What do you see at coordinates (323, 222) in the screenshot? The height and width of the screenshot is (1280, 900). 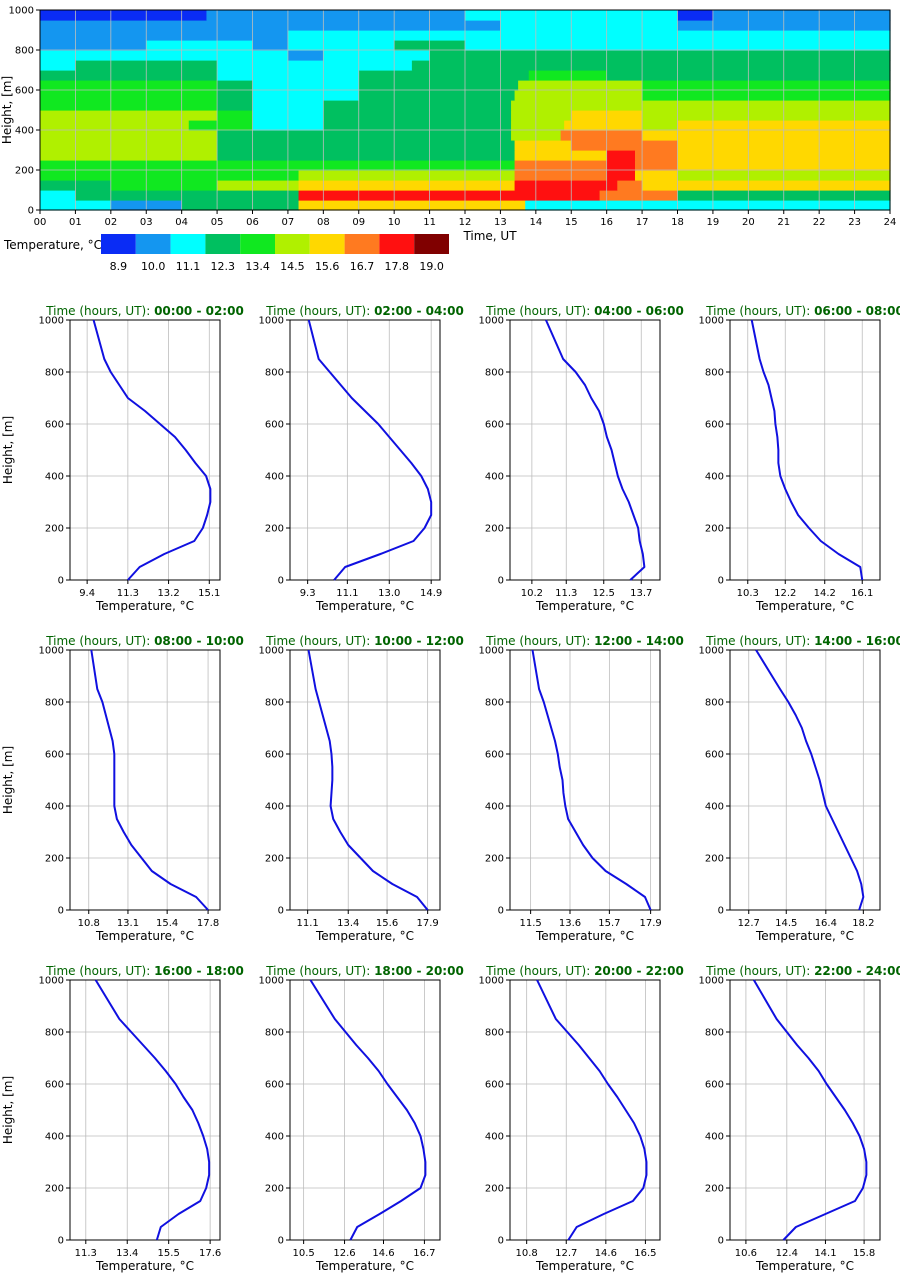 I see `heatmap-x-tick-label: 08` at bounding box center [323, 222].